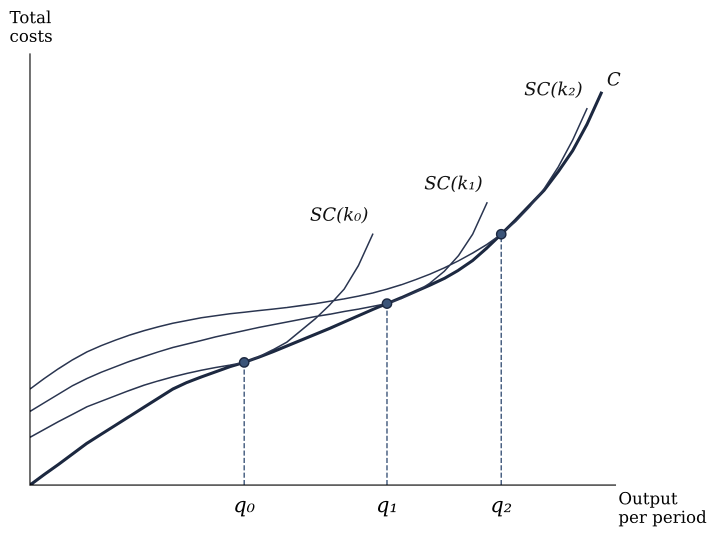 This screenshot has width=714, height=539. I want to click on x-axis-title: Output per period, so click(662, 509).